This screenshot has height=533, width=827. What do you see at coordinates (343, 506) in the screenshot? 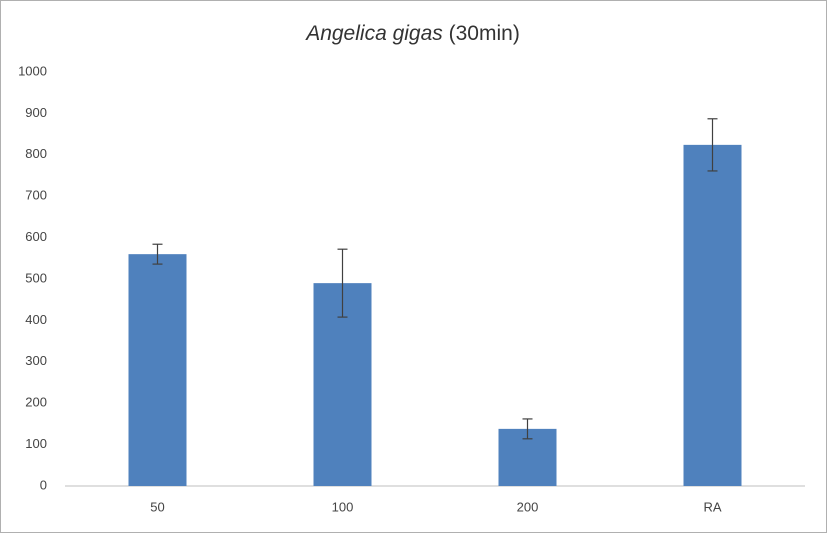
I see `x-tick-label: 100` at bounding box center [343, 506].